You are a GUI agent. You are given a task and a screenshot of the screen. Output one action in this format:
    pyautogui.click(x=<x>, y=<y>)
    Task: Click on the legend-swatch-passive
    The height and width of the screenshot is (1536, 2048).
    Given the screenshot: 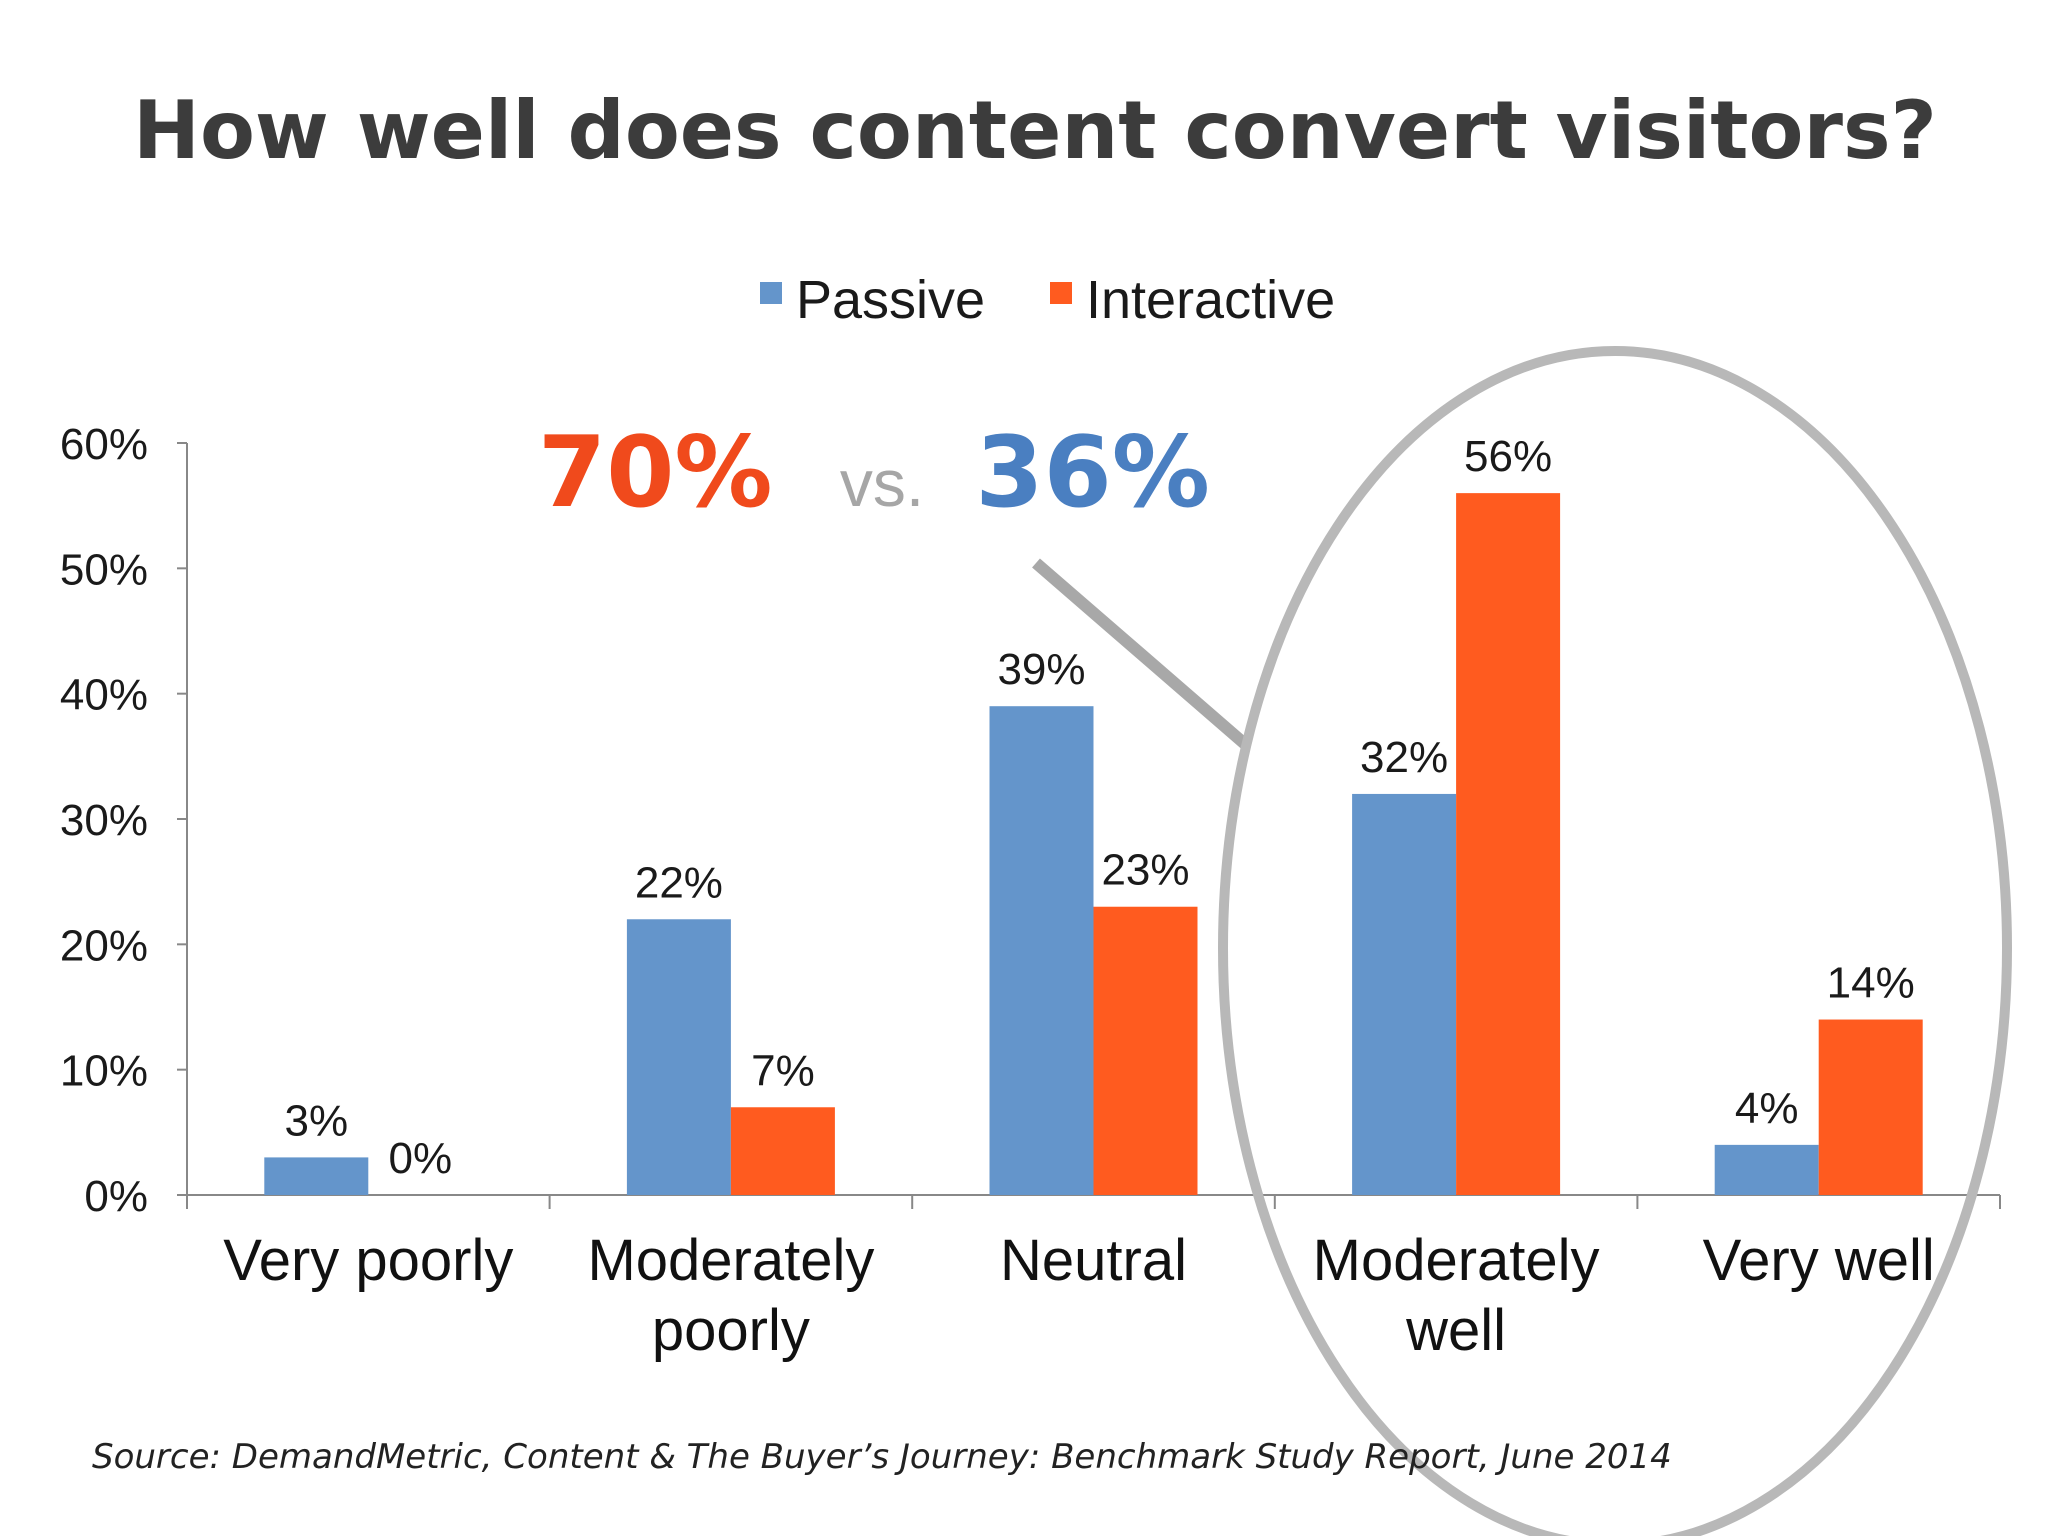 What is the action you would take?
    pyautogui.click(x=771, y=293)
    